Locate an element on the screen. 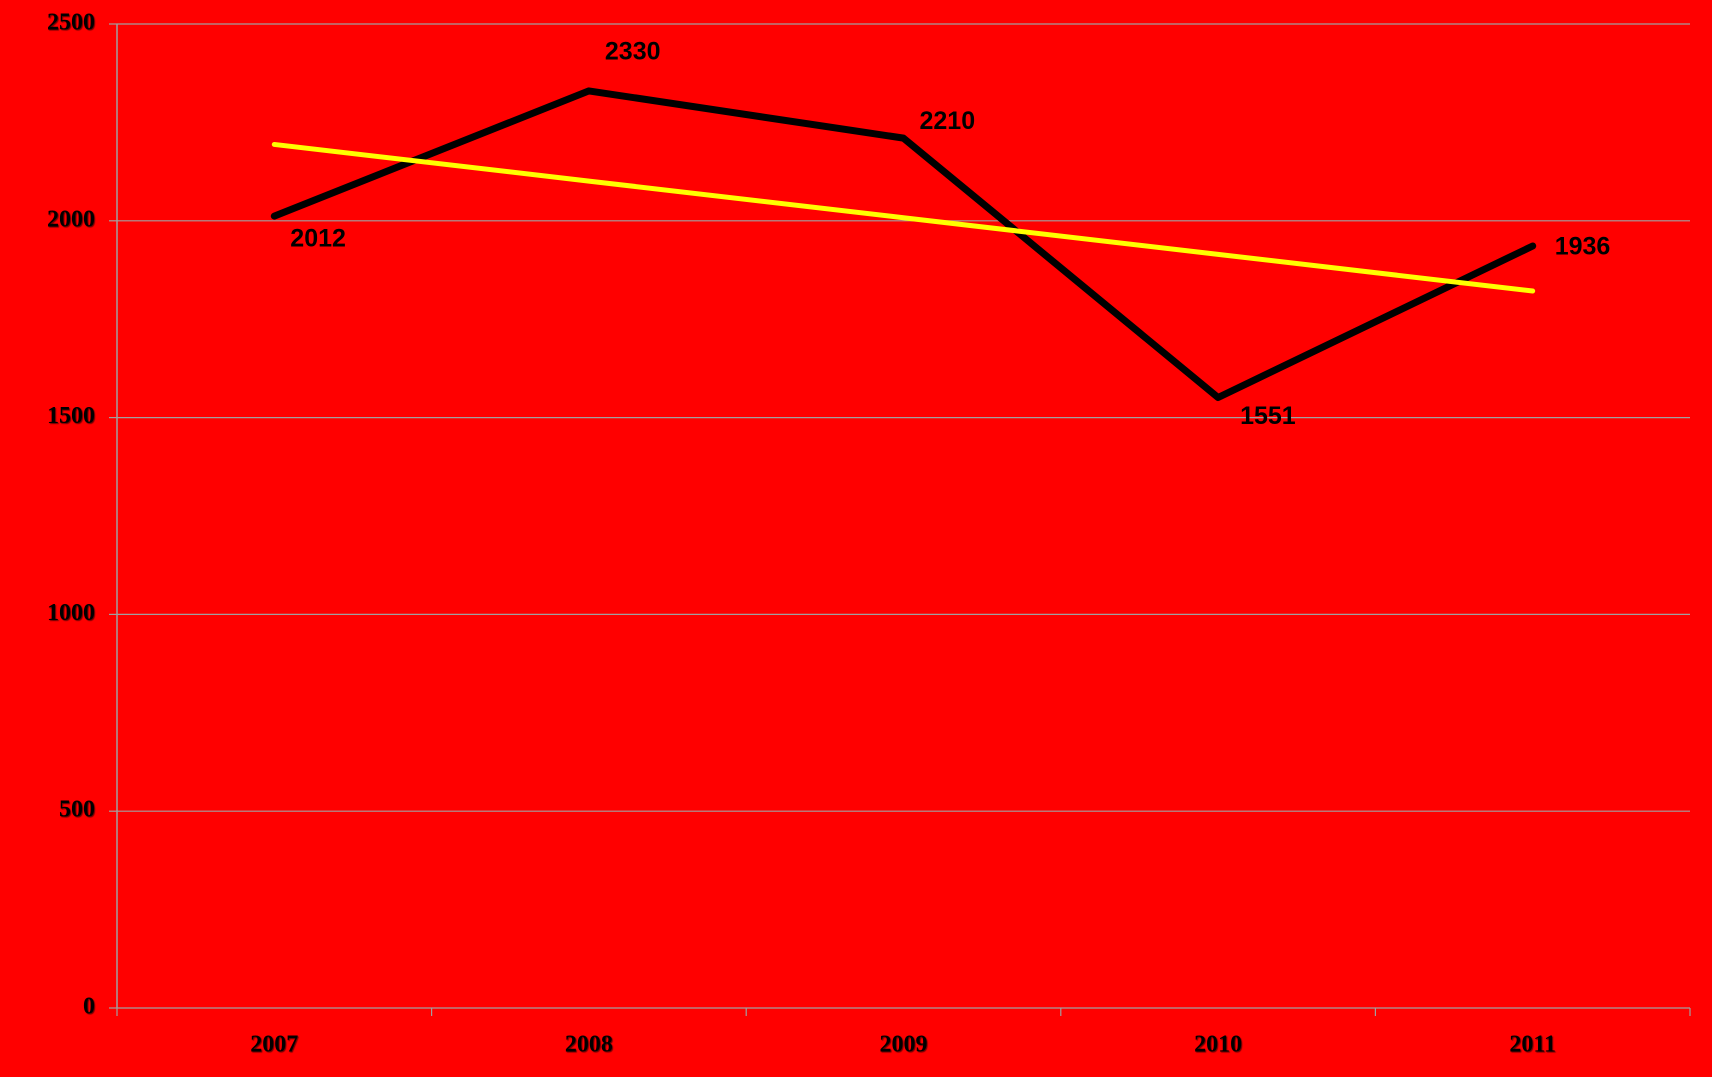 Image resolution: width=1712 pixels, height=1077 pixels. y-tick-label: 2000 is located at coordinates (71, 219).